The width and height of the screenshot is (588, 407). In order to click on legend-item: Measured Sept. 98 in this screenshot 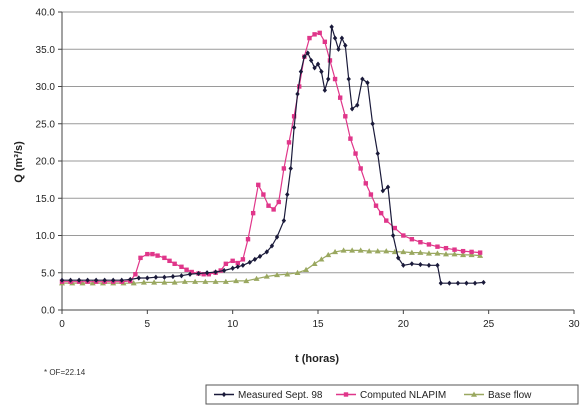, I will do `click(268, 395)`.